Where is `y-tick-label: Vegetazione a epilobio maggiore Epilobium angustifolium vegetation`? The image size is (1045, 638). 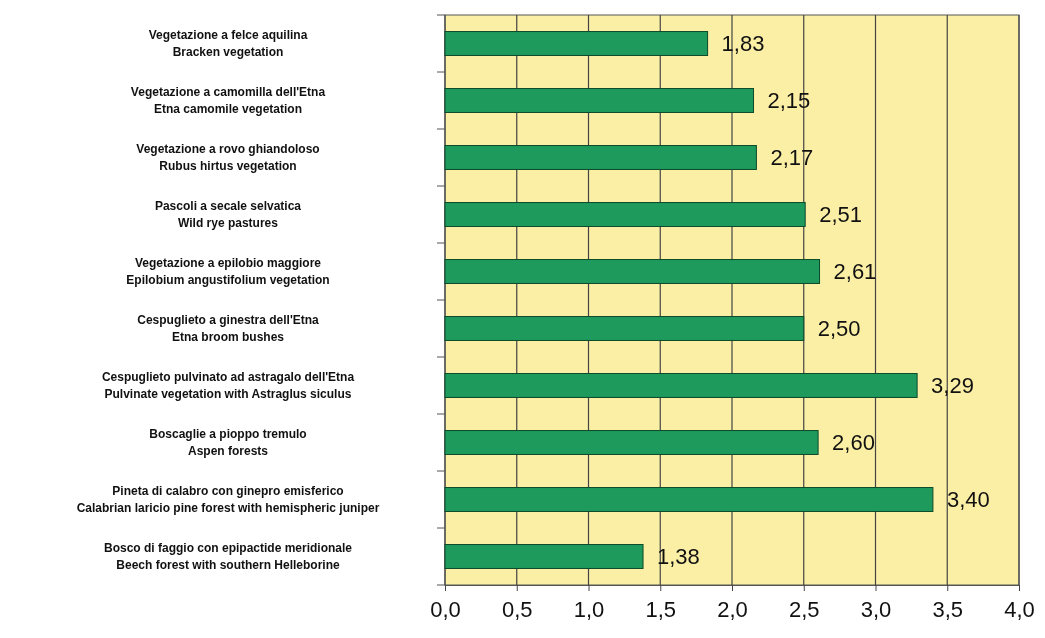 y-tick-label: Vegetazione a epilobio maggiore Epilobium angustifolium vegetation is located at coordinates (228, 272).